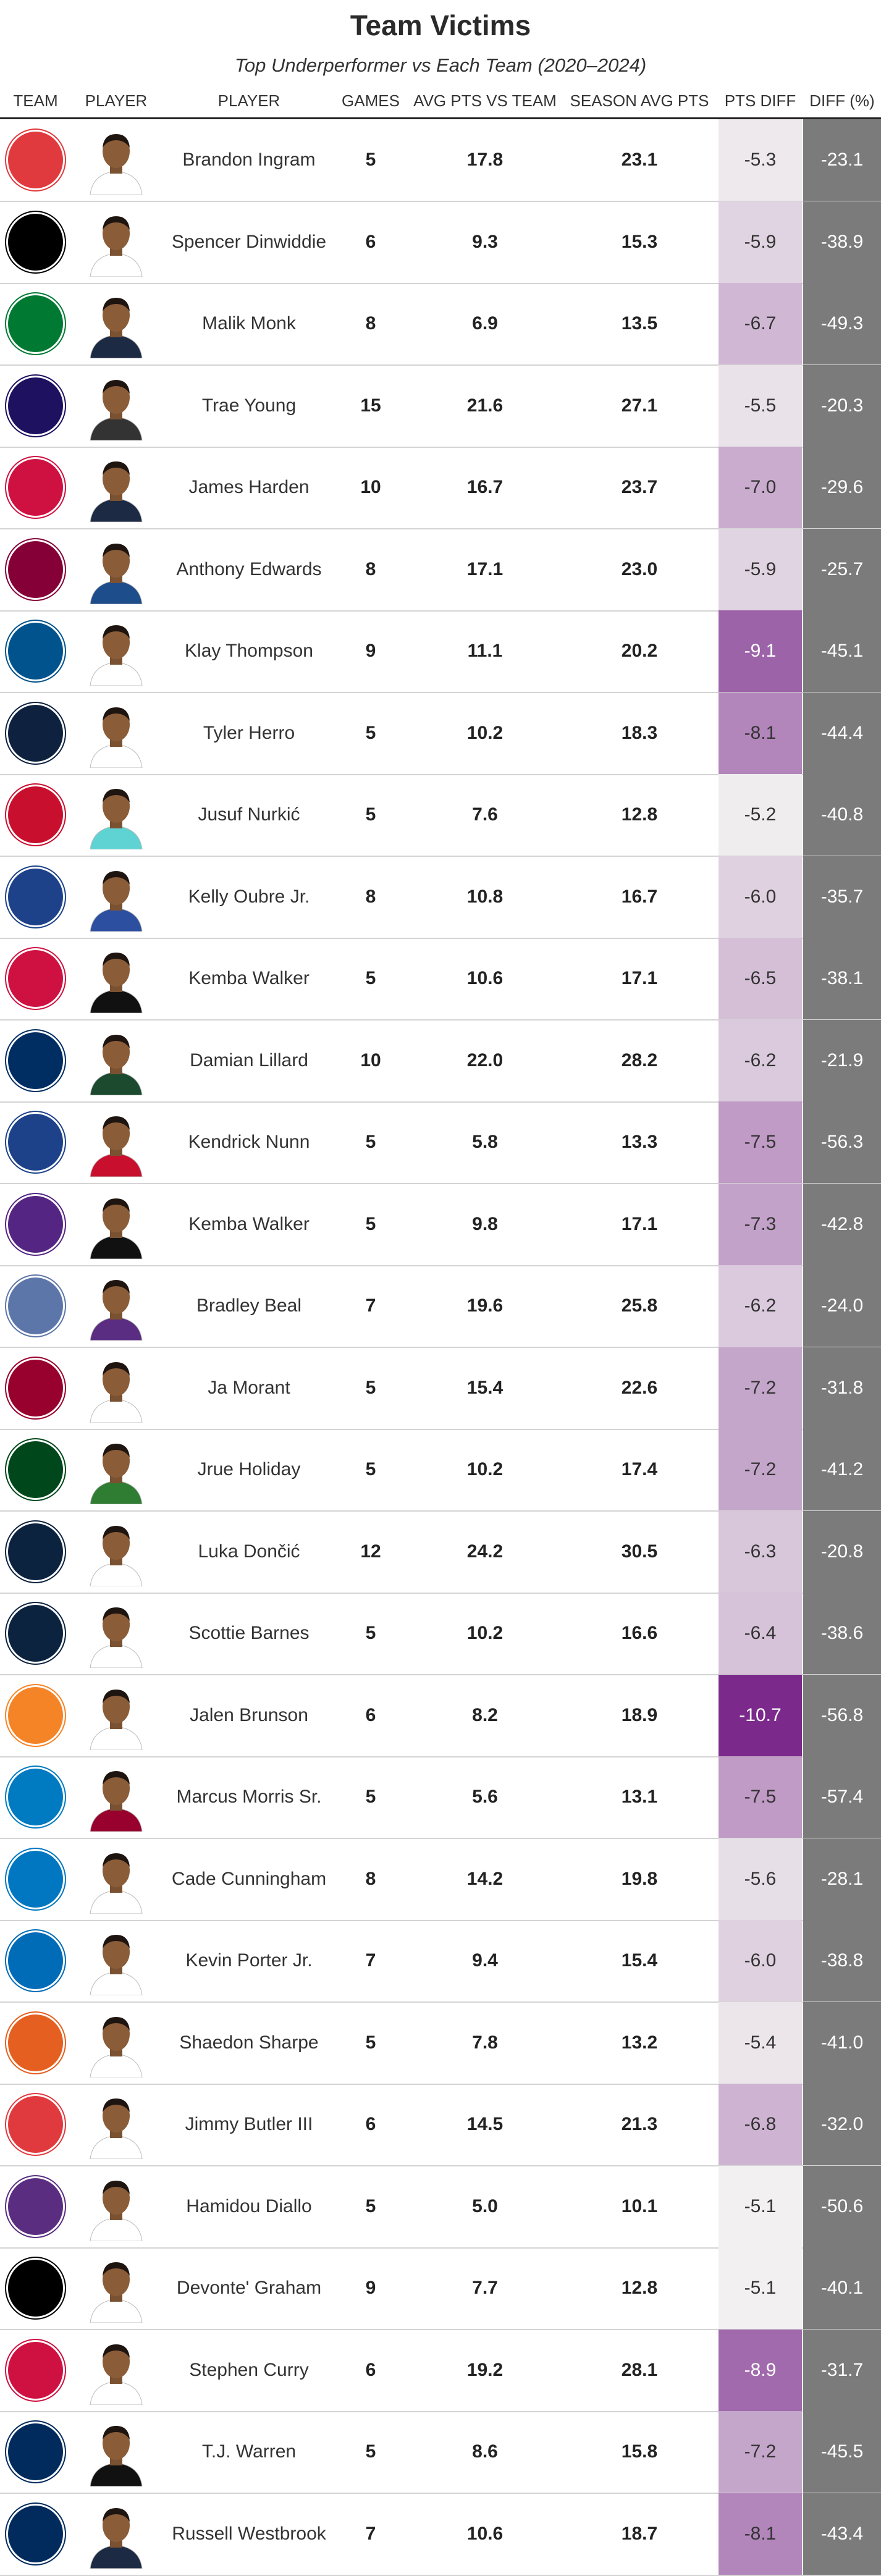 The height and width of the screenshot is (2576, 881). Describe the element at coordinates (485, 1960) in the screenshot. I see `avg-pts-vs-team-value: 9.4` at that location.